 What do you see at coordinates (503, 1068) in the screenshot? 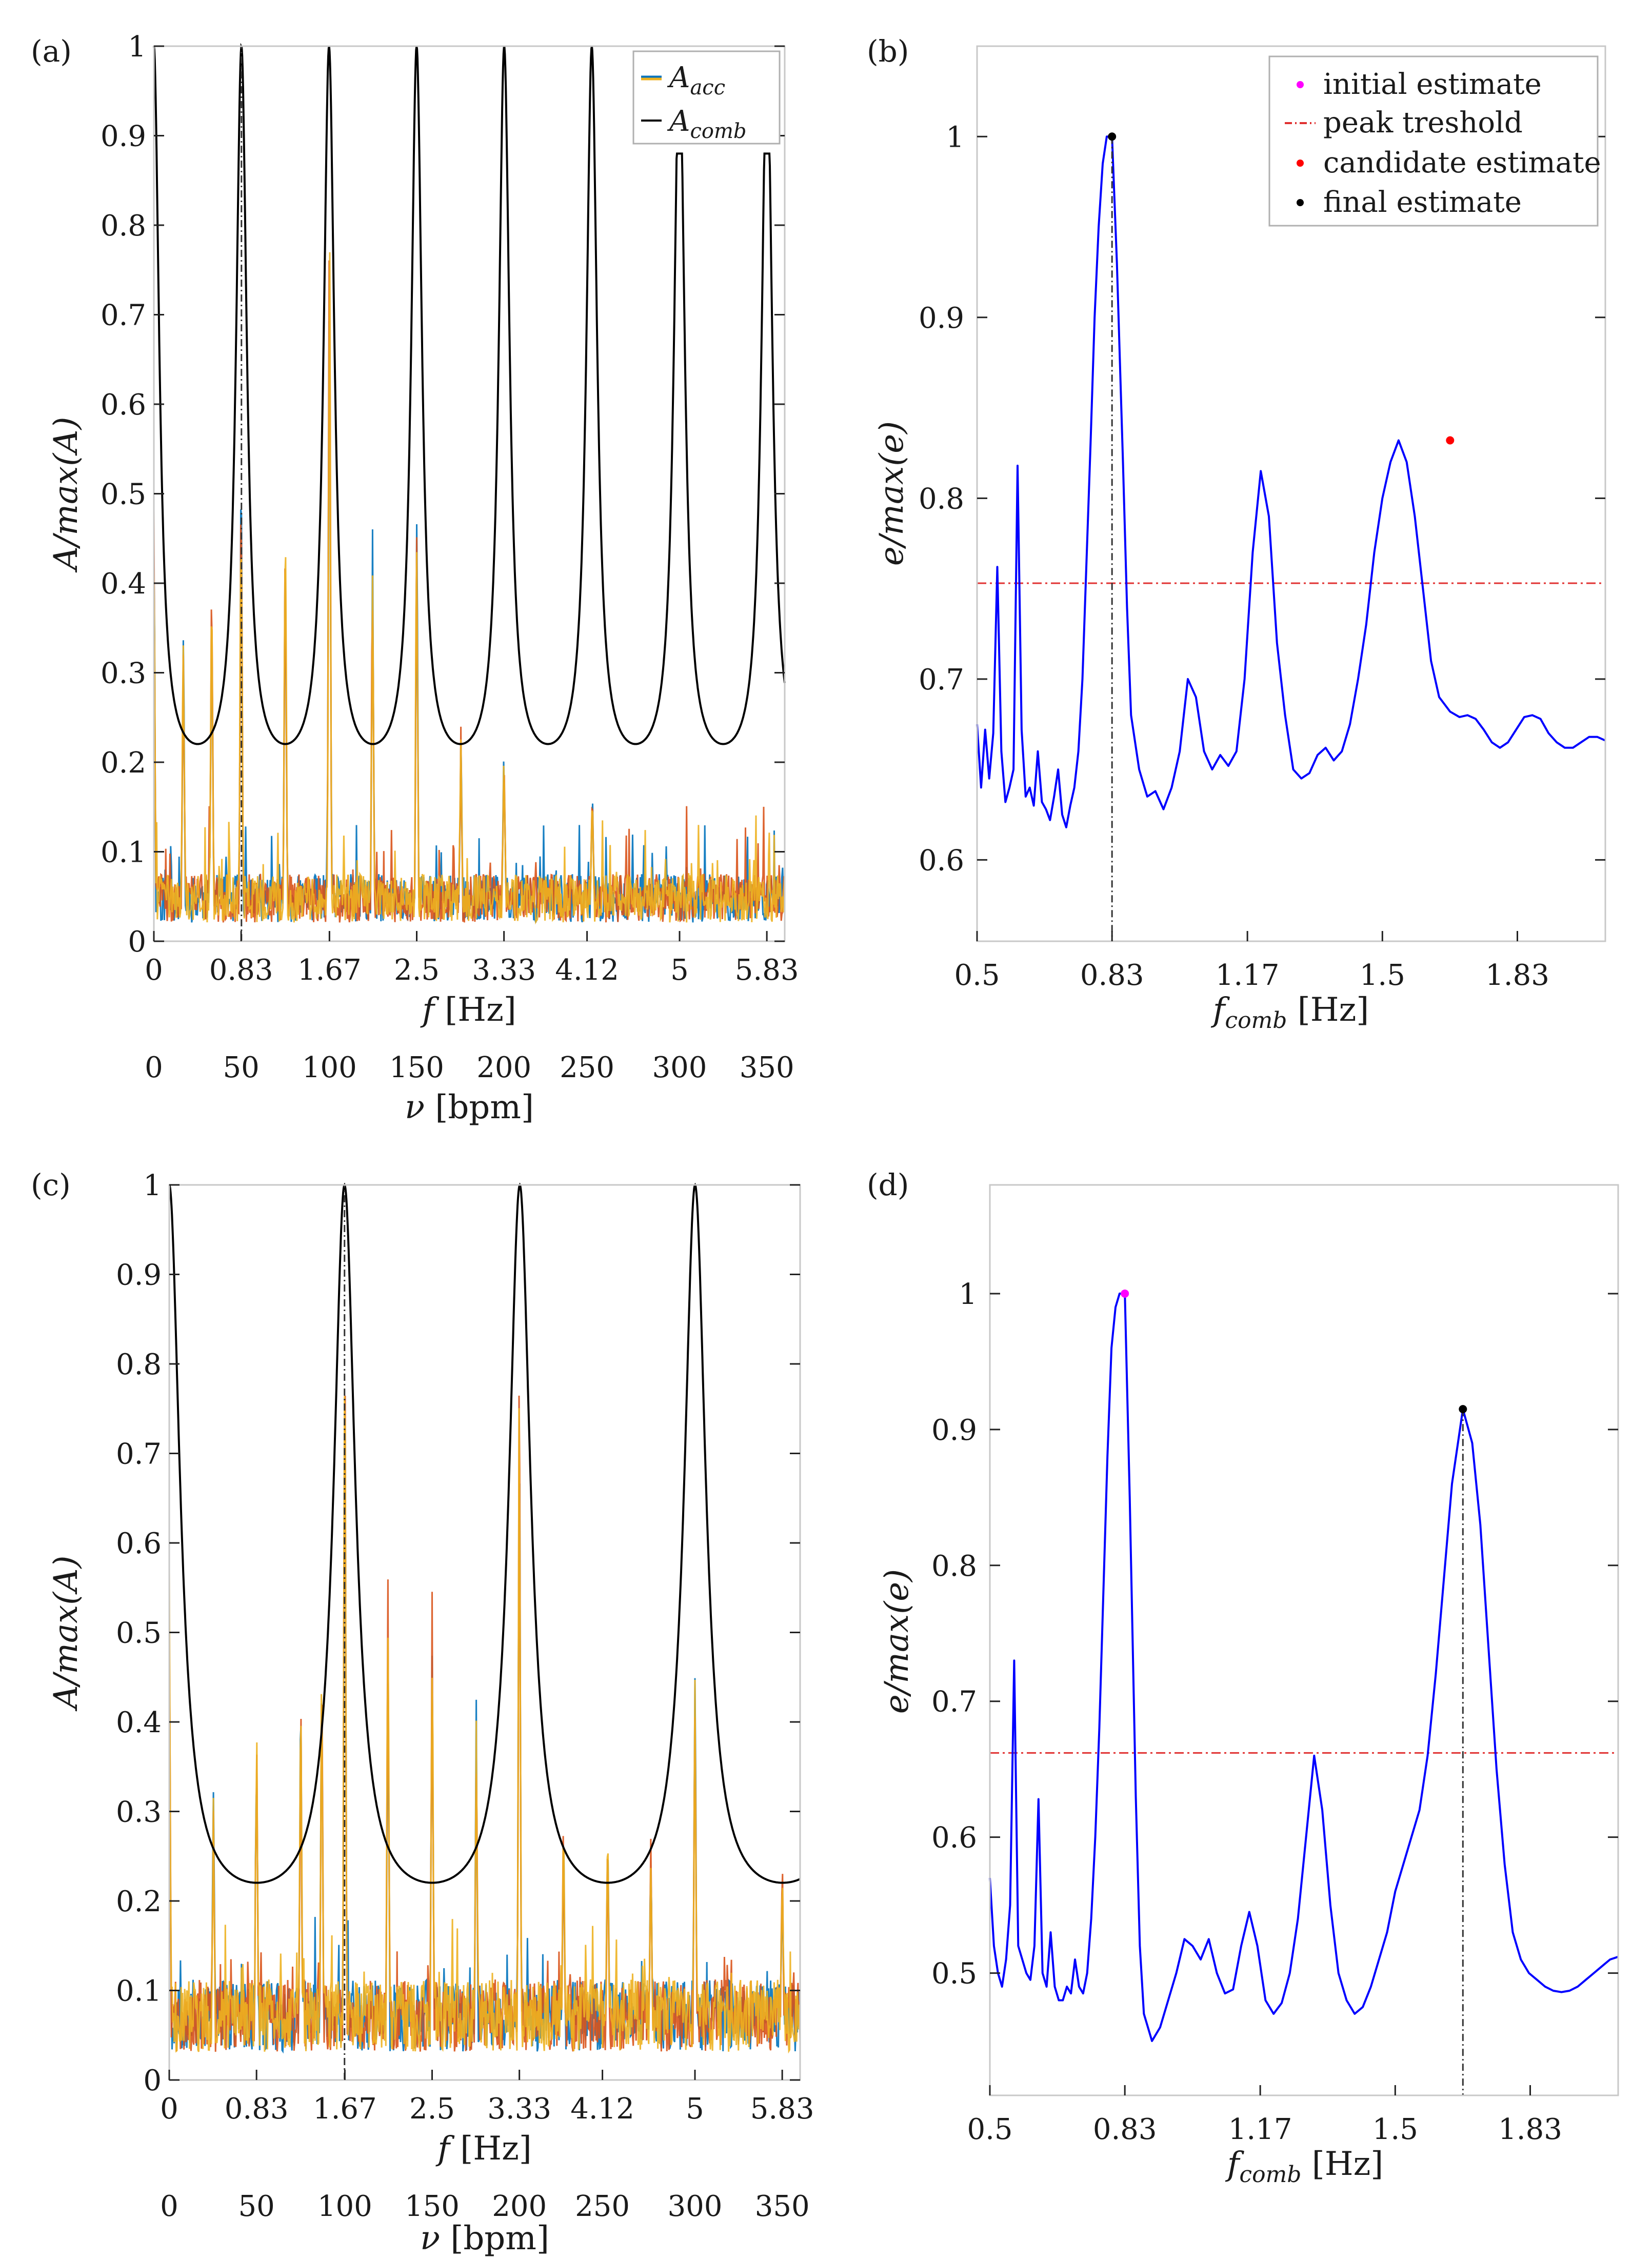
I see `panel-a-xtick-label-bpm-4: 200` at bounding box center [503, 1068].